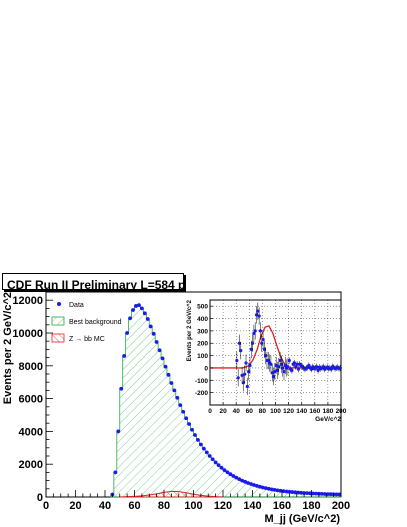 This screenshot has height=527, width=407. Describe the element at coordinates (86, 322) in the screenshot. I see `legend: Data Best background Z → bb MC` at that location.